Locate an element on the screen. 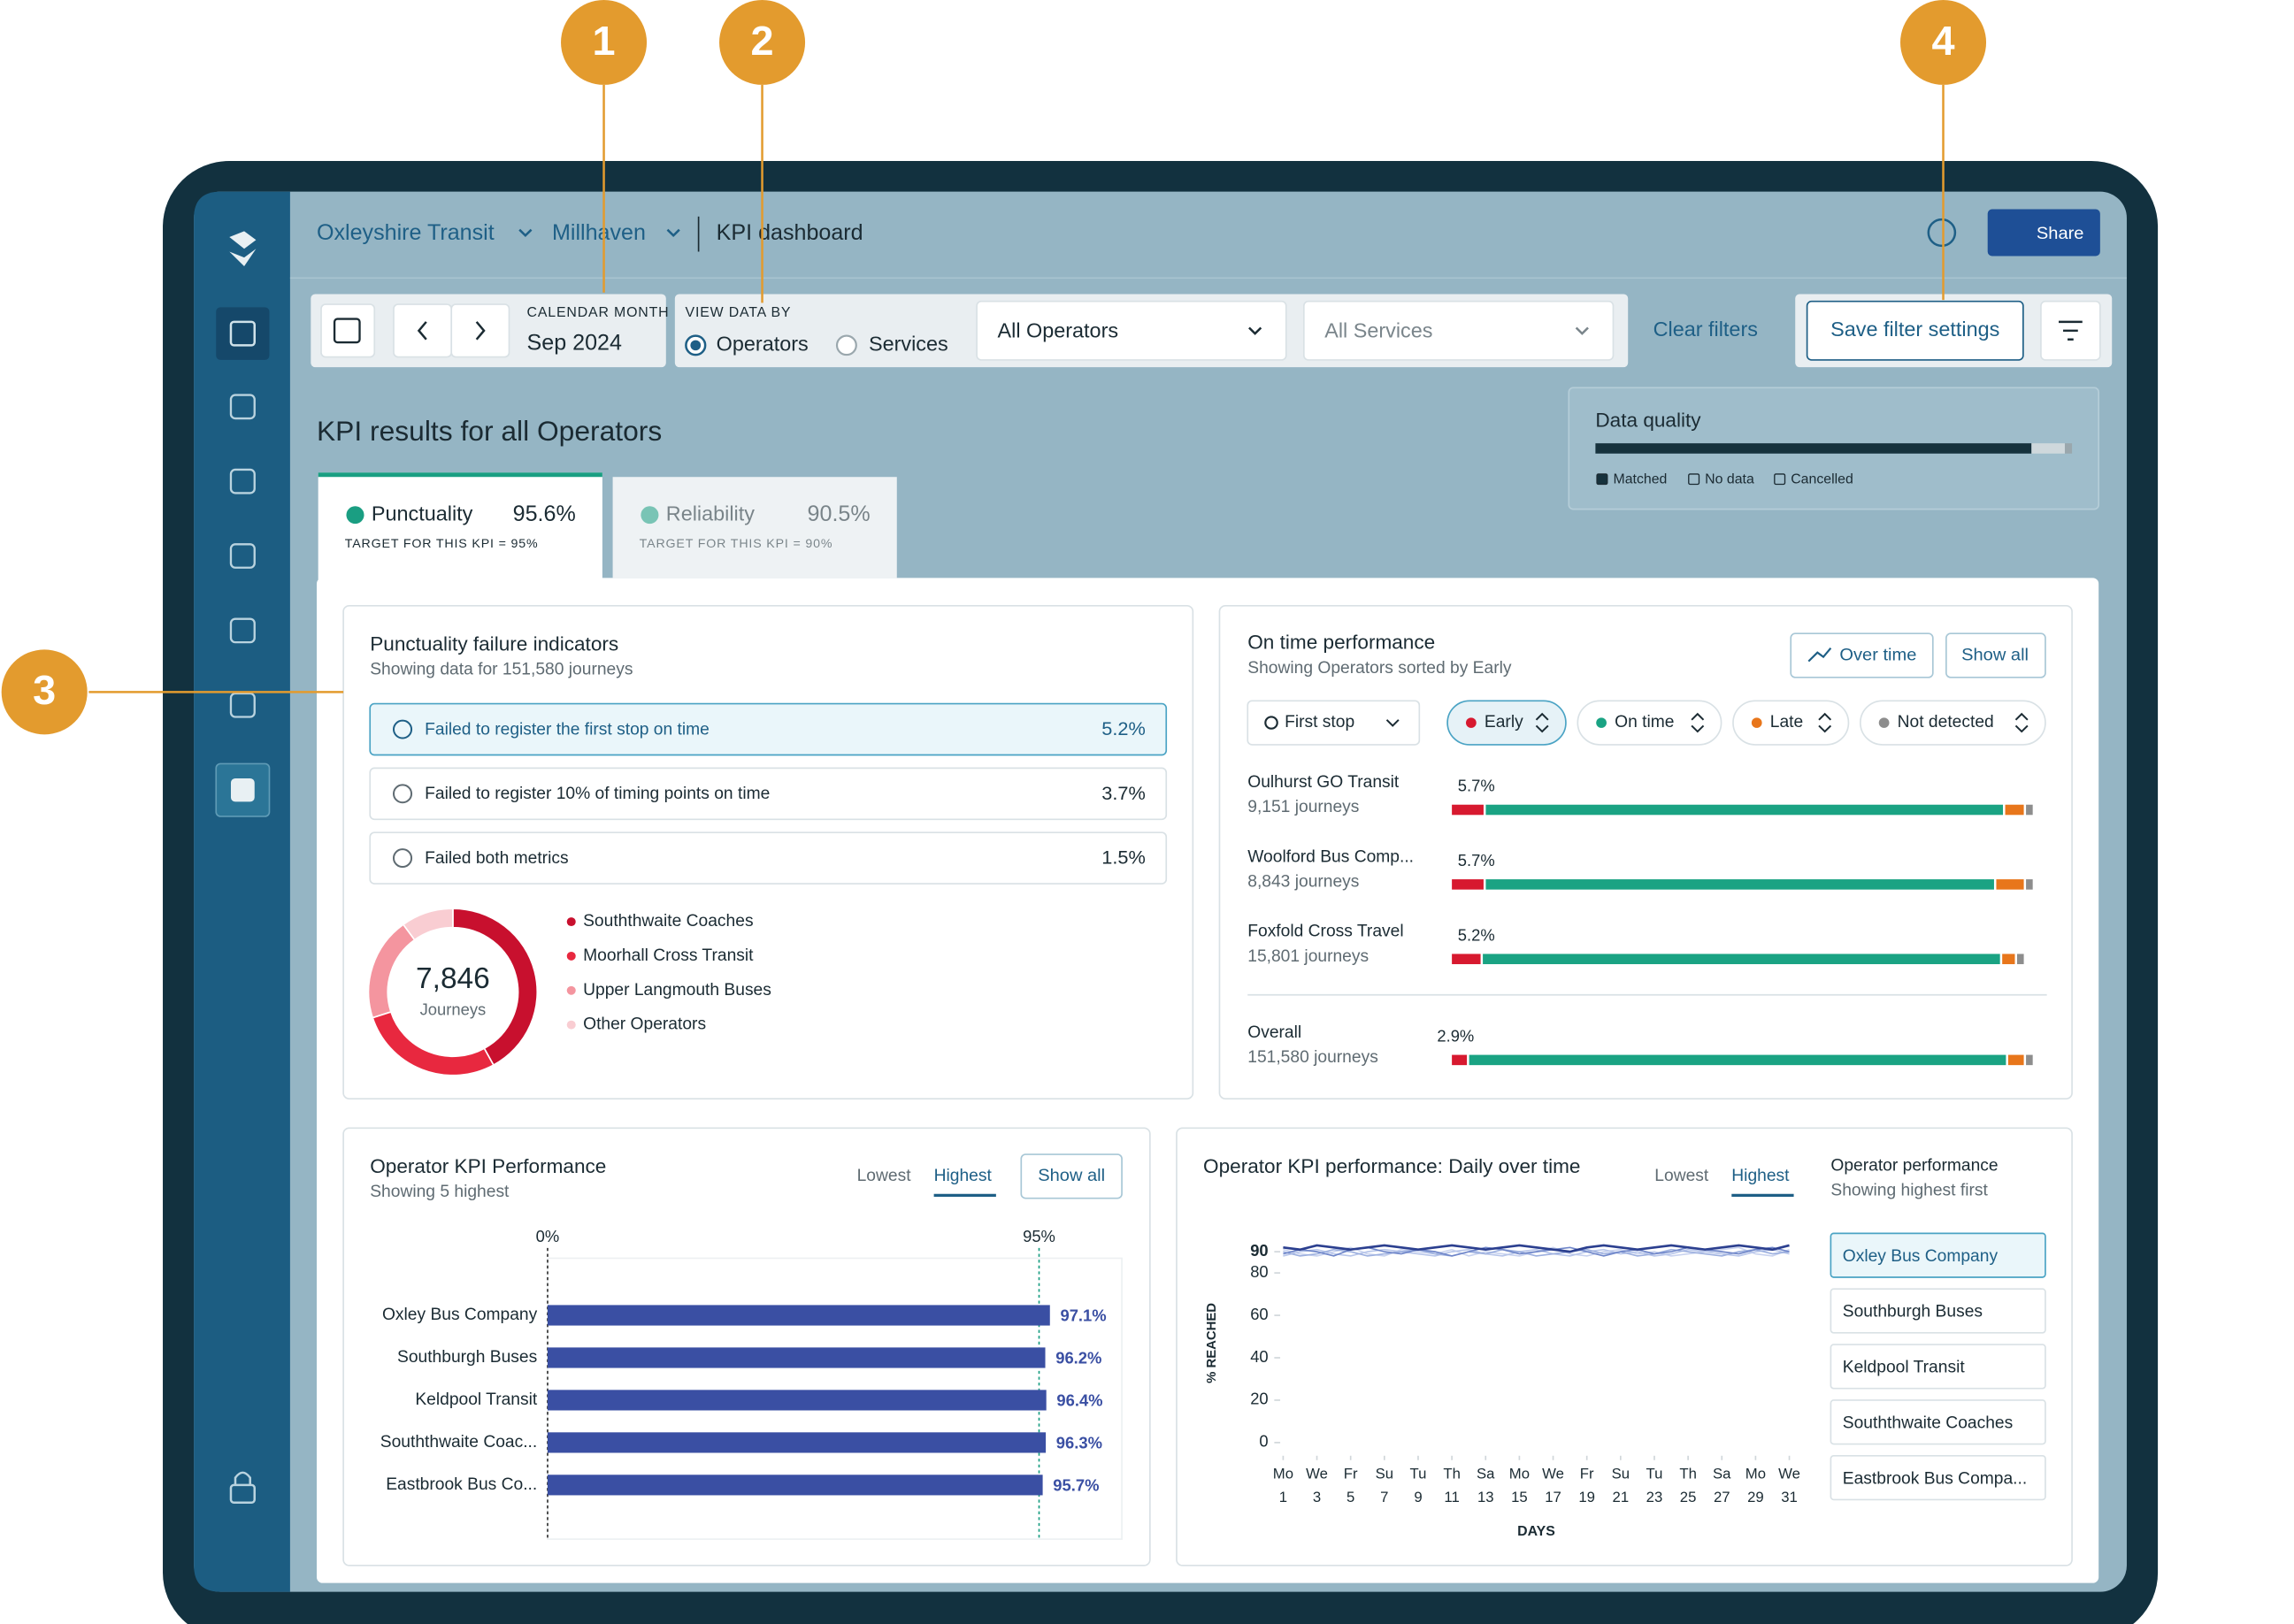 The width and height of the screenshot is (2294, 1624). tab-punctuality is located at coordinates (460, 527).